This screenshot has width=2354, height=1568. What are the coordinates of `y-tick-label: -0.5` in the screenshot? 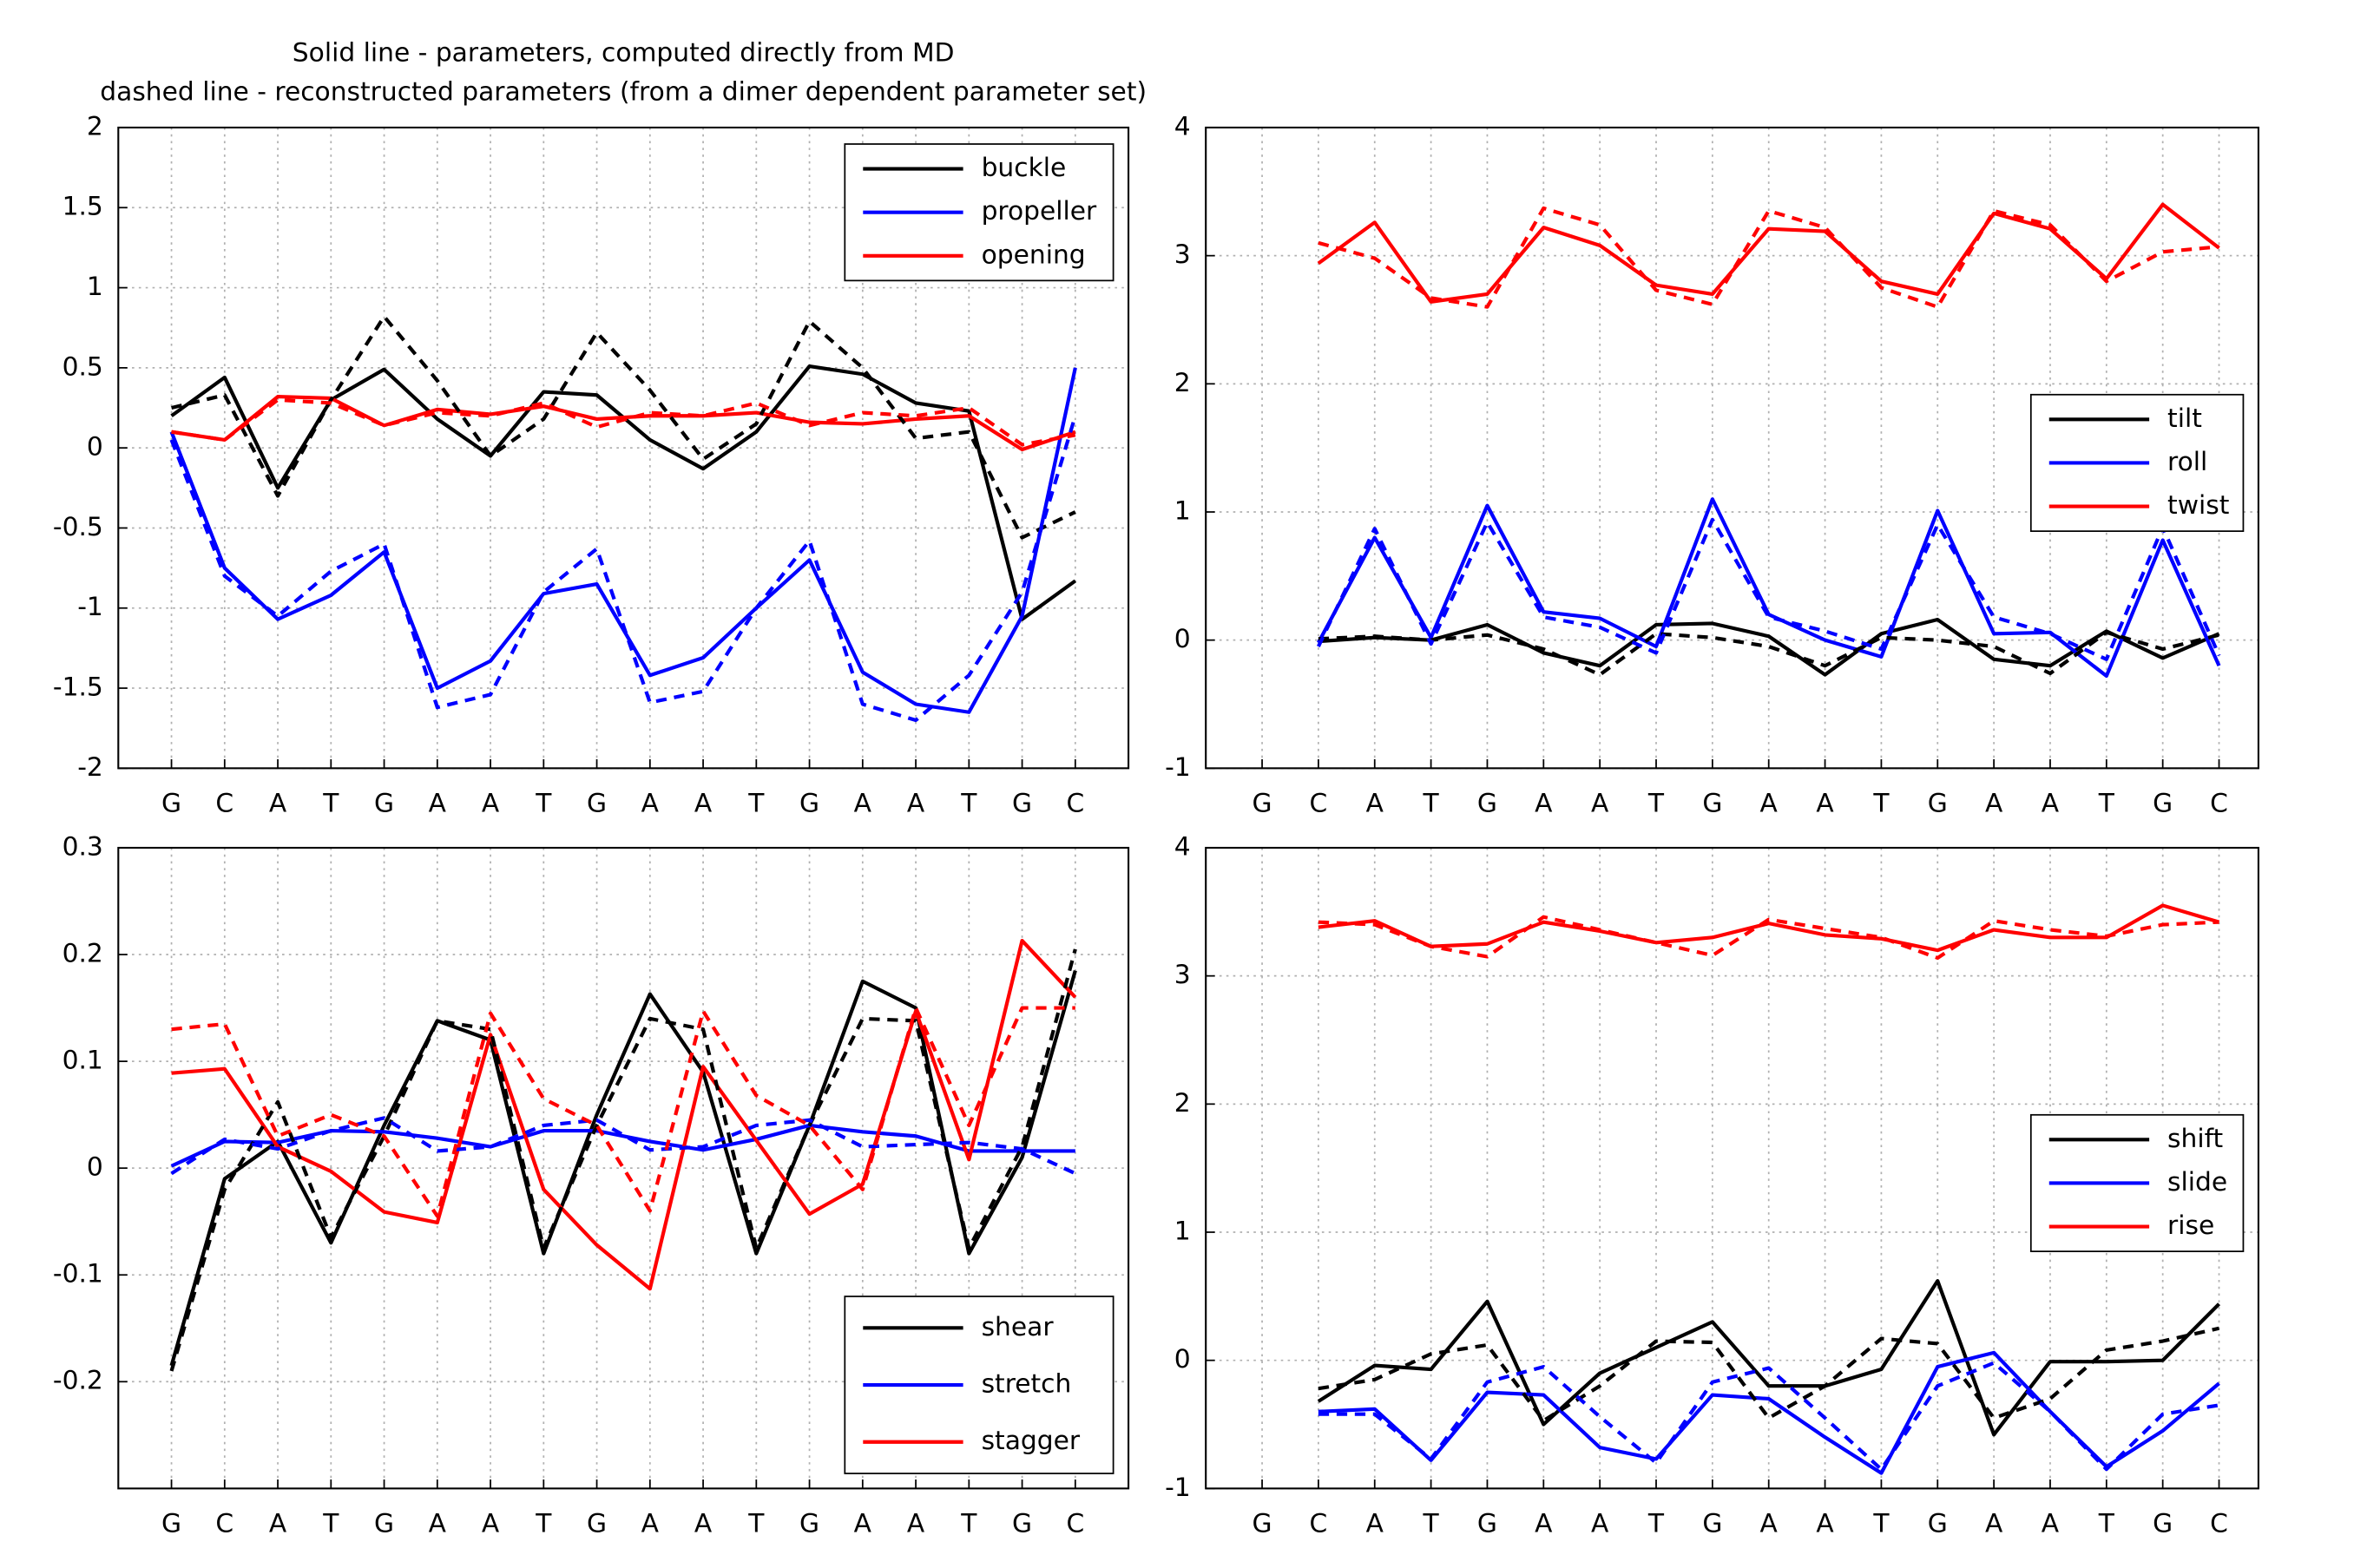 It's located at (78, 526).